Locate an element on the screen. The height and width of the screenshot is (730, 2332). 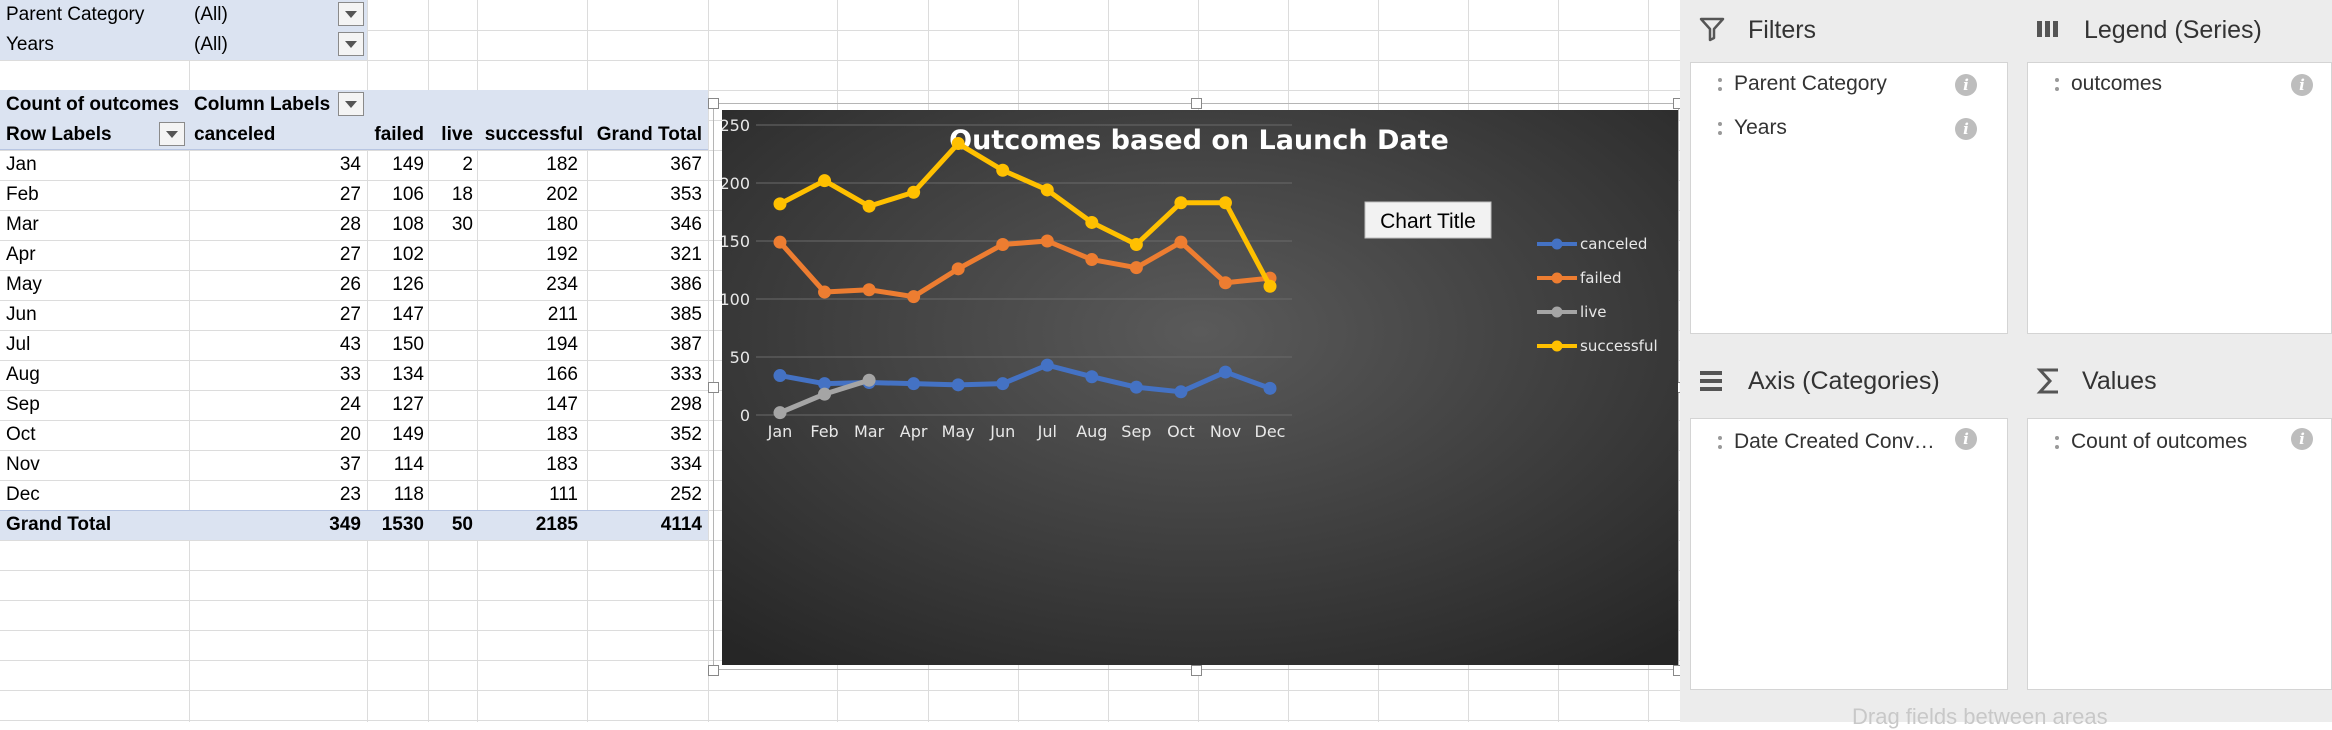
legend-entry: canceled is located at coordinates (1613, 244).